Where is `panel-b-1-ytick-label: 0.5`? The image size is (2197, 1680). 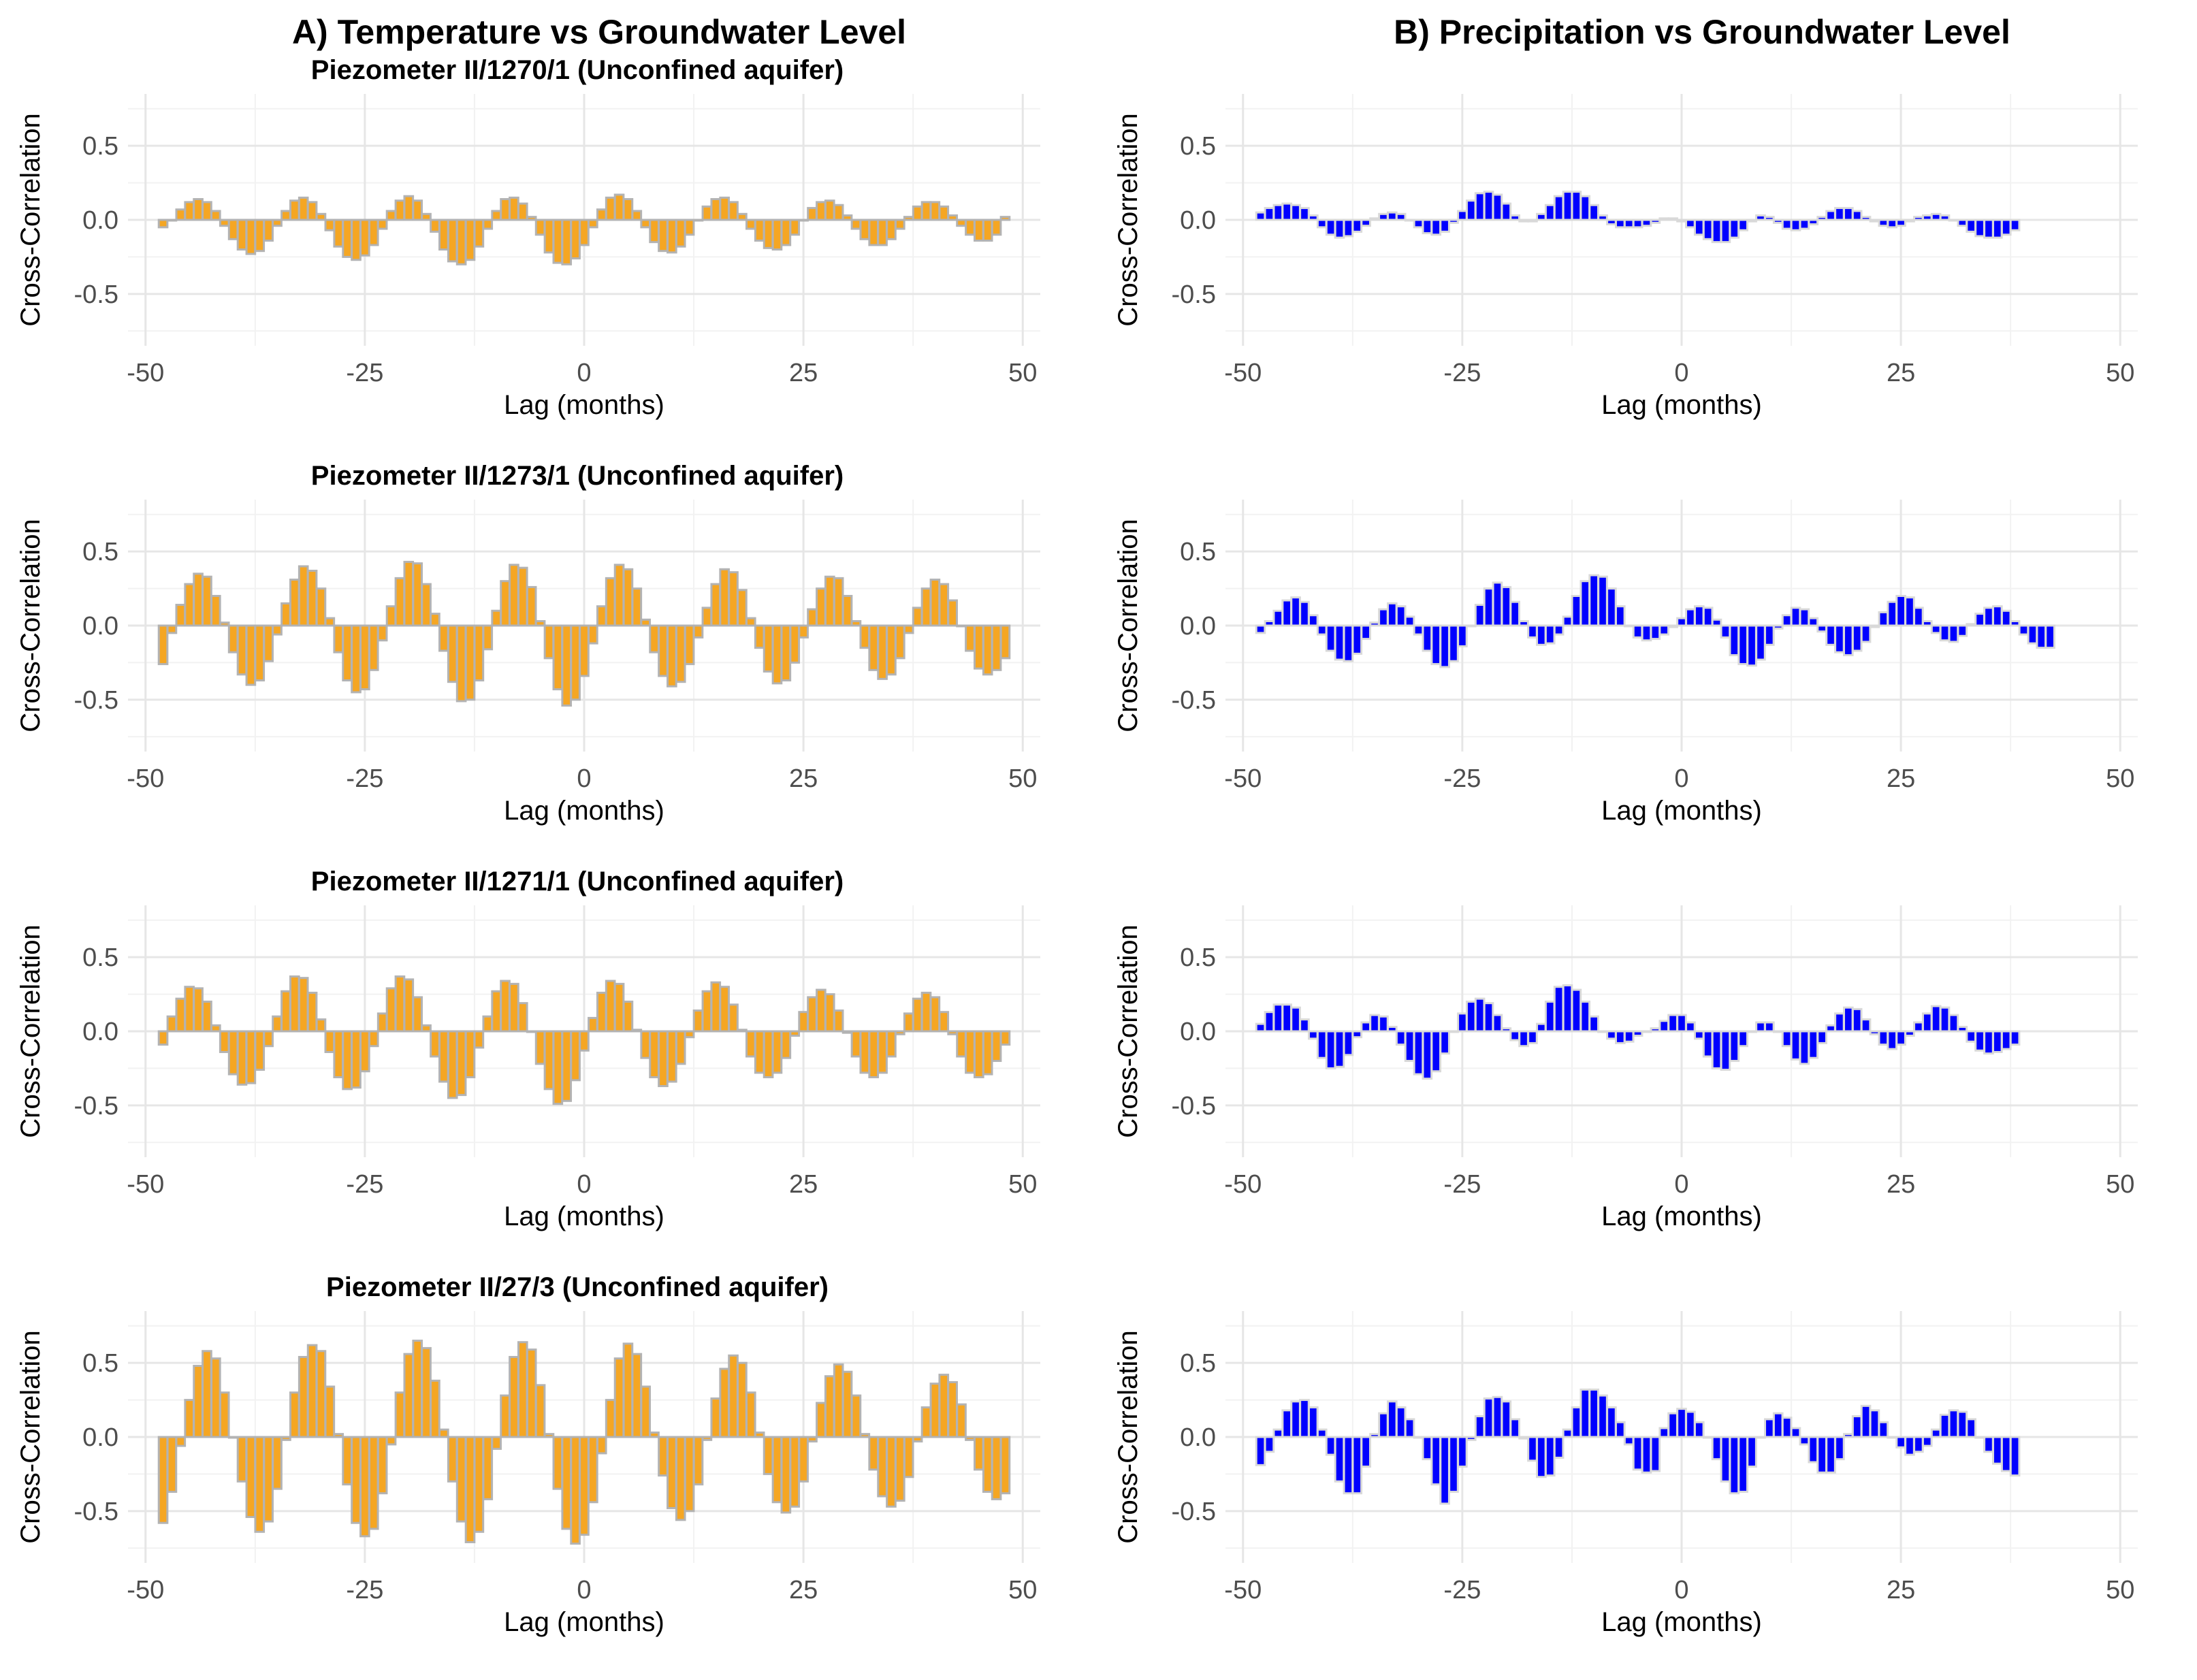 panel-b-1-ytick-label: 0.5 is located at coordinates (1198, 147).